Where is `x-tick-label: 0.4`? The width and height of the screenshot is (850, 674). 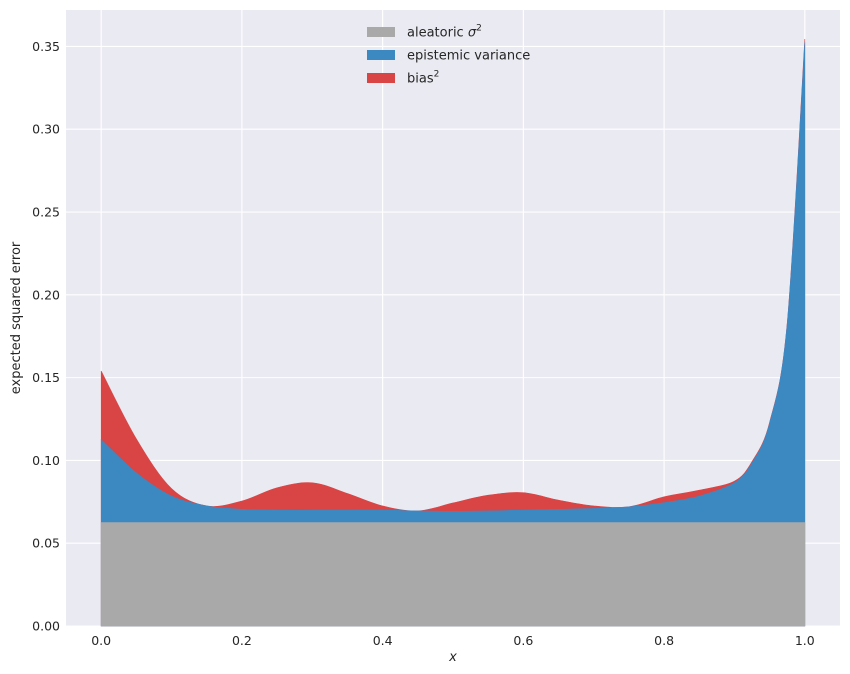 x-tick-label: 0.4 is located at coordinates (383, 640).